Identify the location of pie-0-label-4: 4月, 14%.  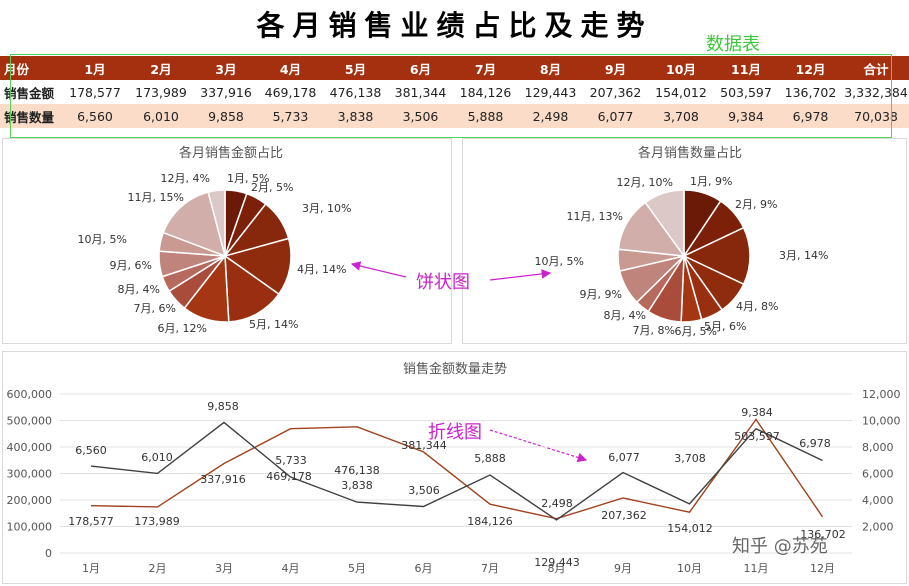
(321, 269).